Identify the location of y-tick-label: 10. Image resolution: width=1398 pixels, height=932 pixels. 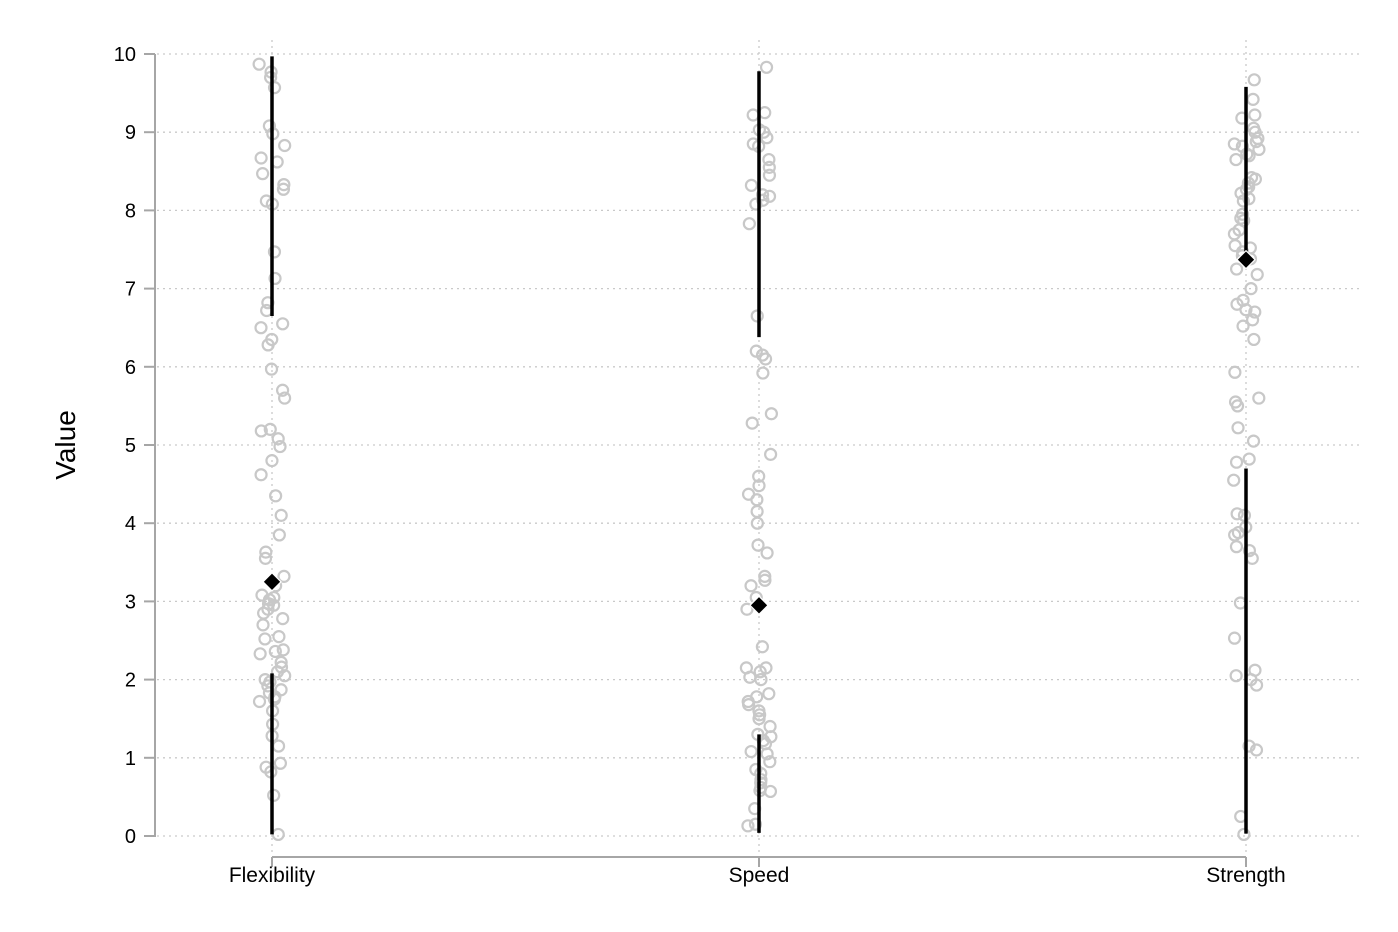
(125, 55).